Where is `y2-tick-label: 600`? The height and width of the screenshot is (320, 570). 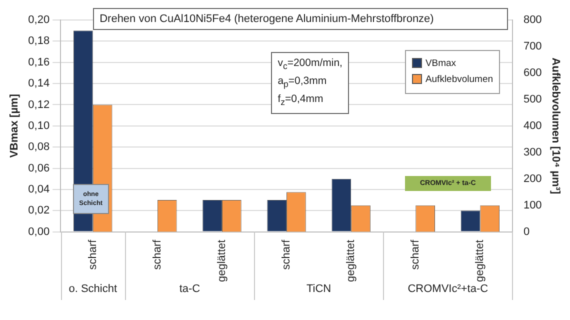
y2-tick-label: 600 is located at coordinates (532, 72).